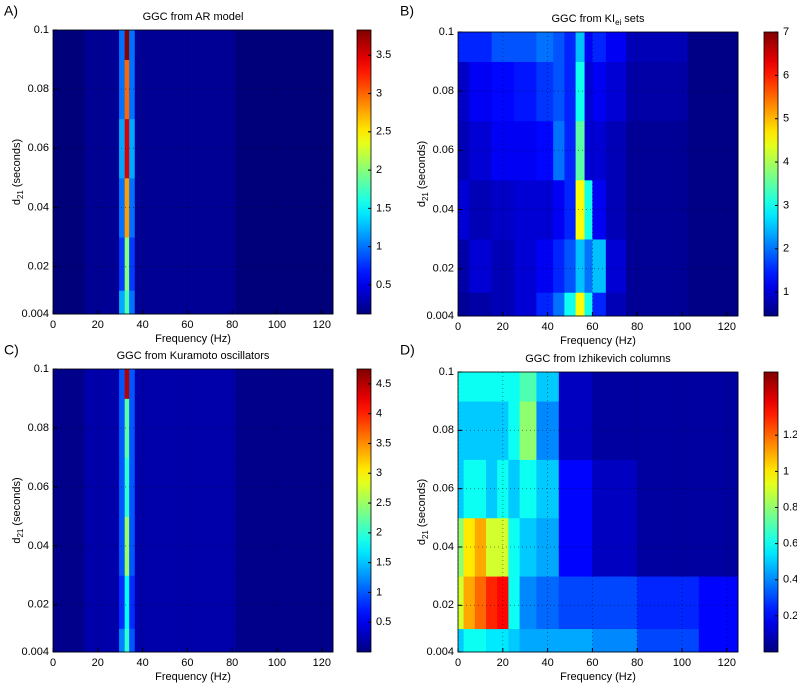 The image size is (797, 685). I want to click on y-tick-label: 0.08, so click(443, 91).